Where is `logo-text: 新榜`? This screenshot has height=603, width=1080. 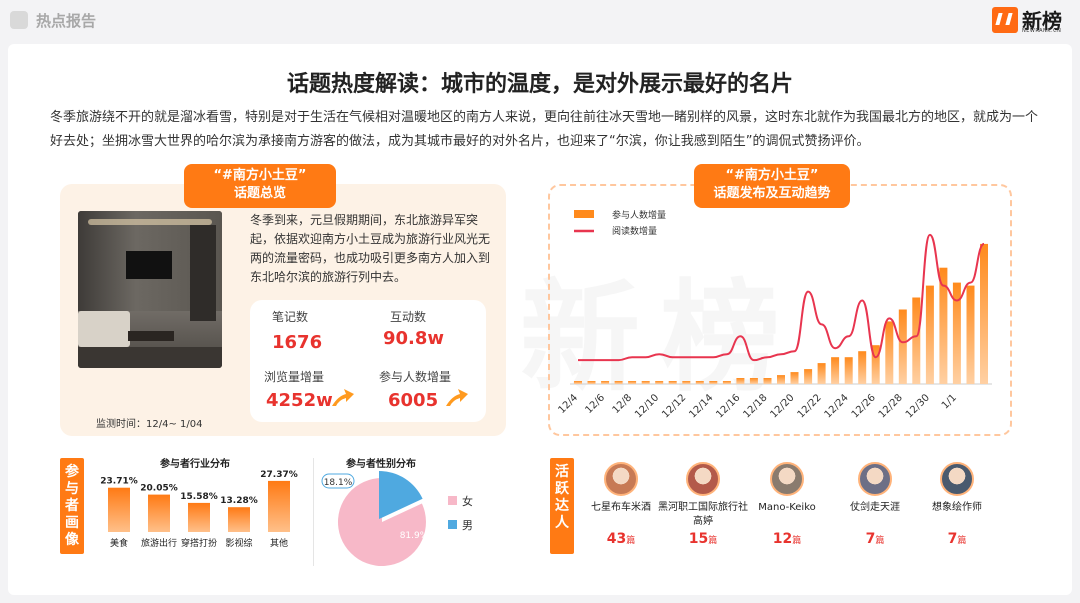
logo-text: 新榜 is located at coordinates (1042, 21).